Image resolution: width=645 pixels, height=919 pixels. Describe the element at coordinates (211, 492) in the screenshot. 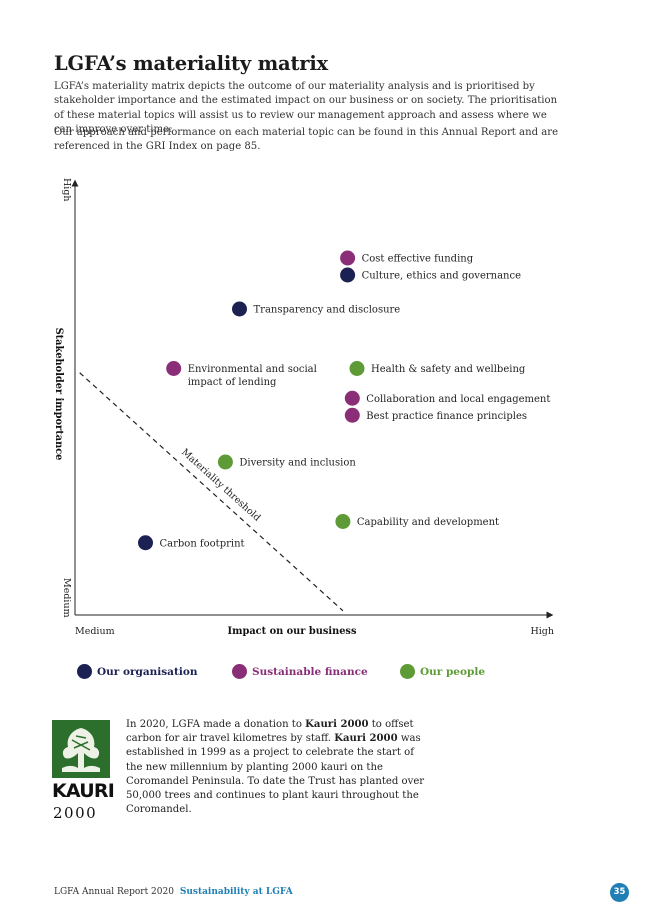

I see `materiality-threshold-line` at that location.